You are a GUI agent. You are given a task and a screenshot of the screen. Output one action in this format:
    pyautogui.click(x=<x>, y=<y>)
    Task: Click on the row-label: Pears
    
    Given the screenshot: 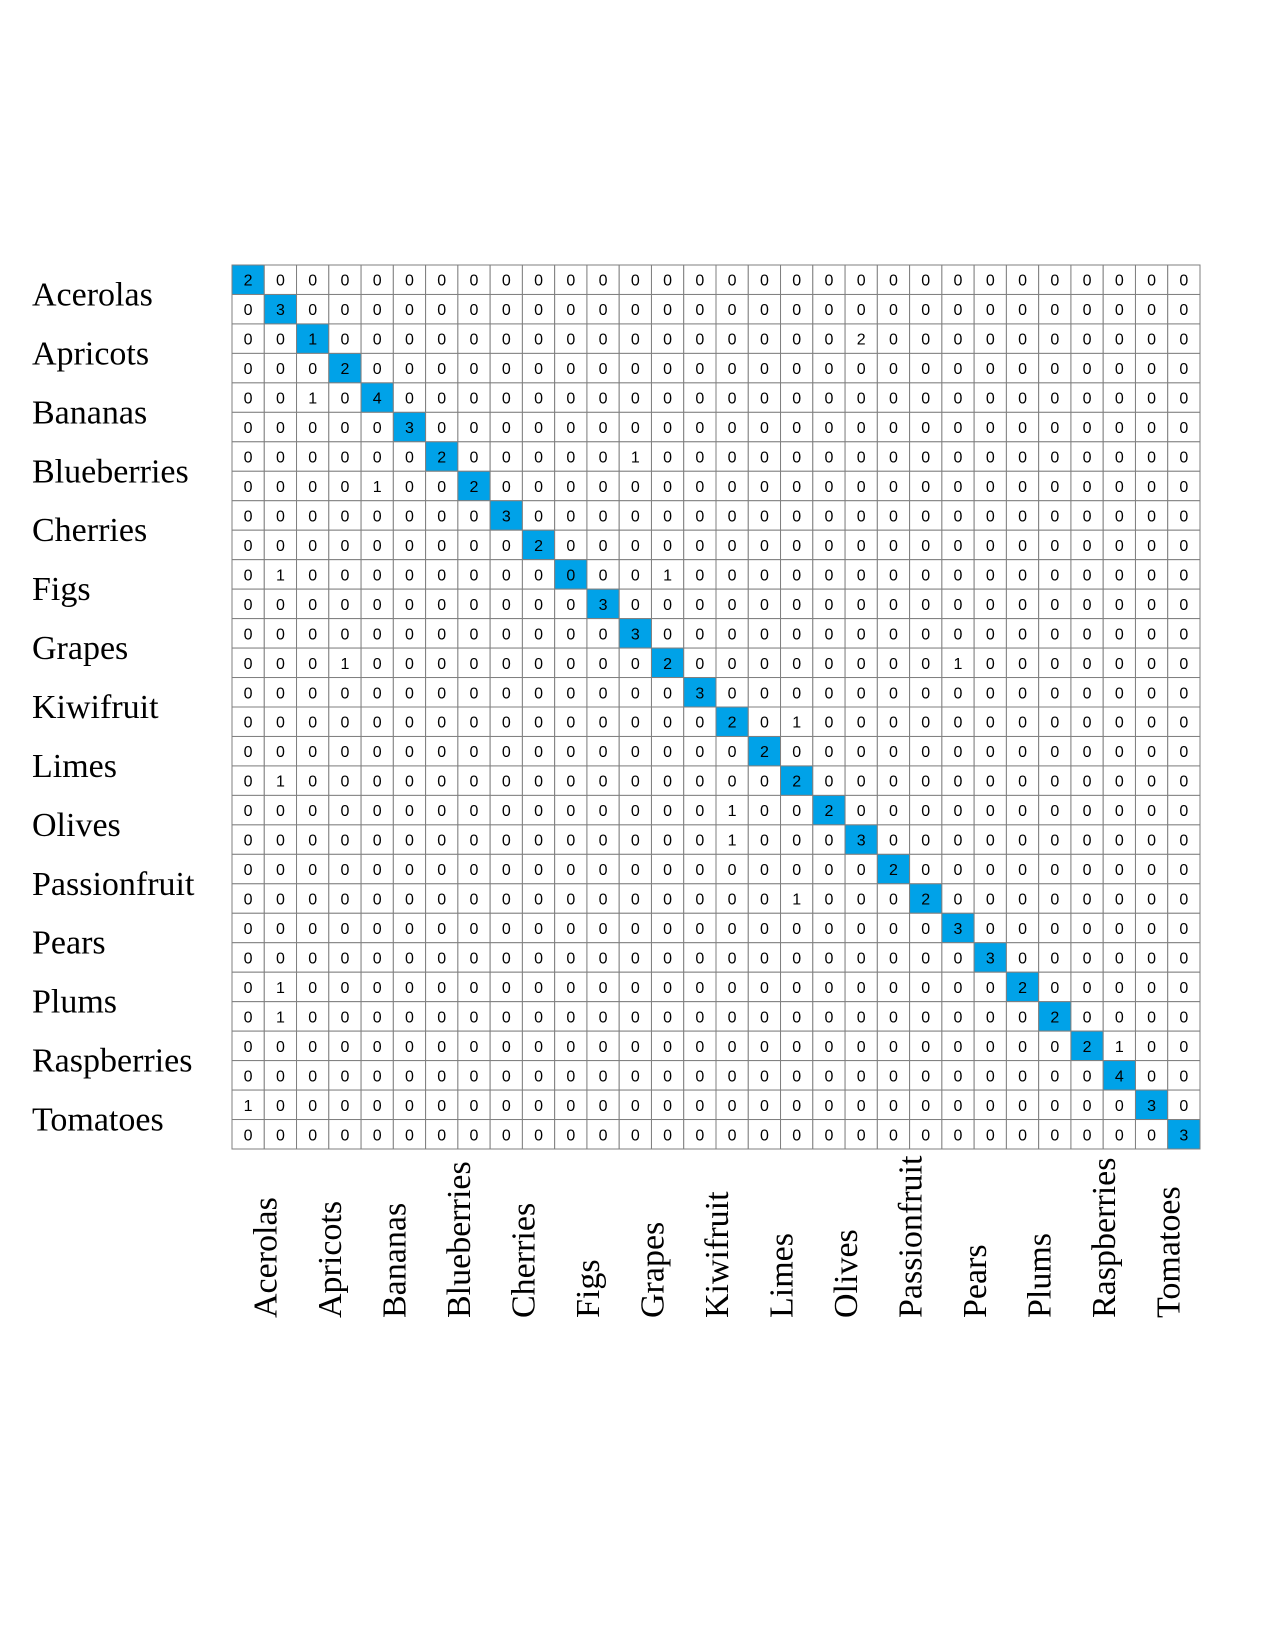 What is the action you would take?
    pyautogui.click(x=69, y=943)
    